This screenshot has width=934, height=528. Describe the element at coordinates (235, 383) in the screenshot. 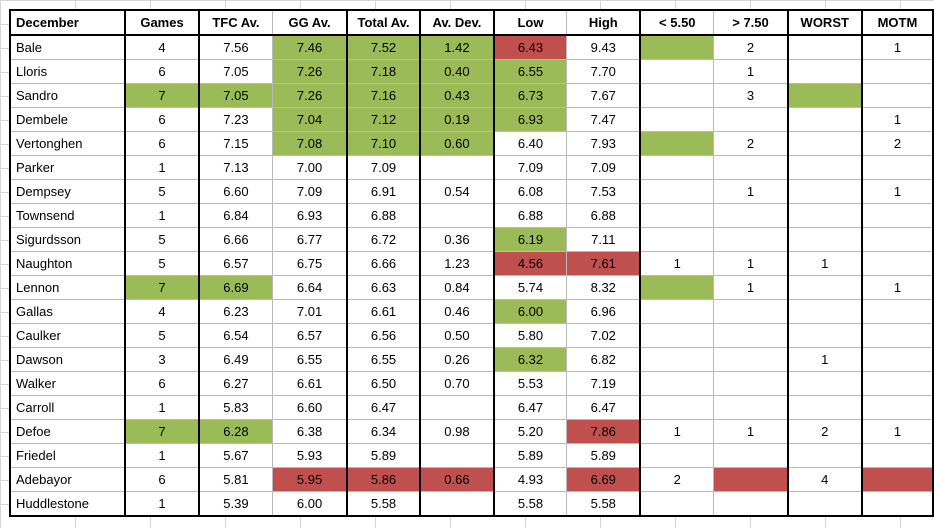

I see `cell-tfc-avg: 6.27` at that location.